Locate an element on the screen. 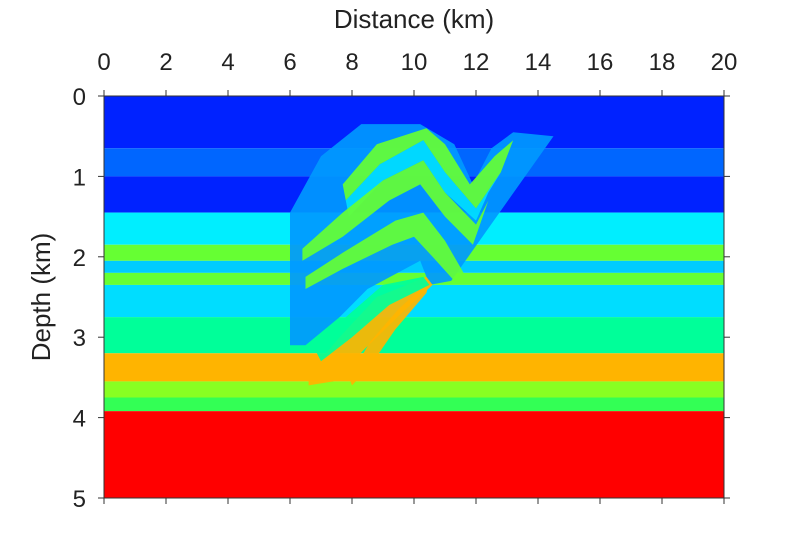  y-tick-label: 4 is located at coordinates (79, 419).